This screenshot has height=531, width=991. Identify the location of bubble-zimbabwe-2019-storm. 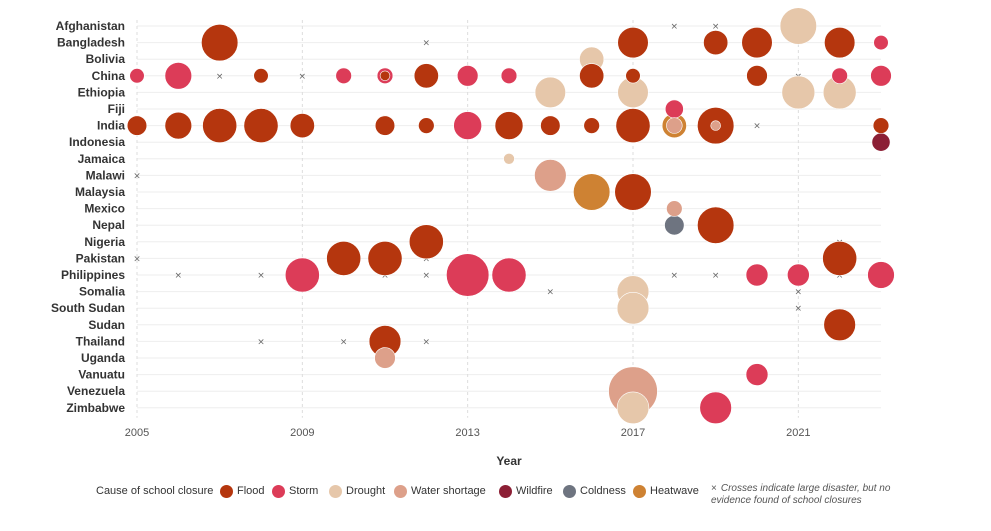
(715, 407).